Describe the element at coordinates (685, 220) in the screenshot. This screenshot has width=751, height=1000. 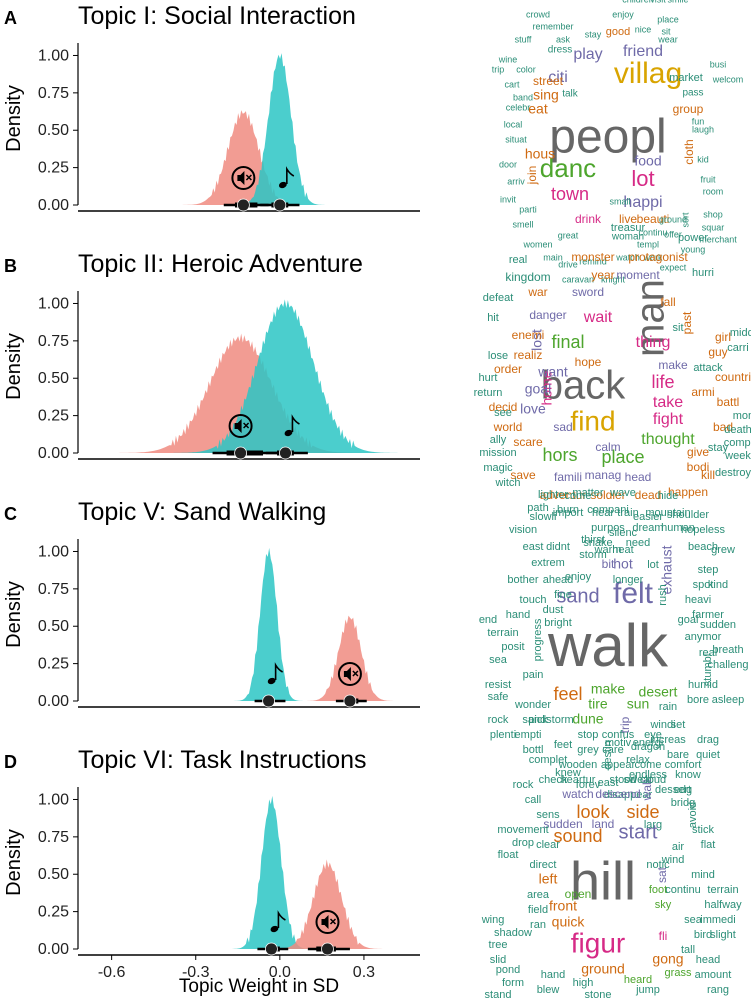
I see `word-cloud-word: sort` at that location.